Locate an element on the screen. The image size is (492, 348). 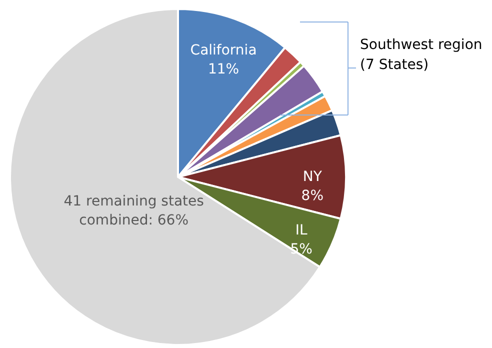
data-label: 5% is located at coordinates (301, 249).